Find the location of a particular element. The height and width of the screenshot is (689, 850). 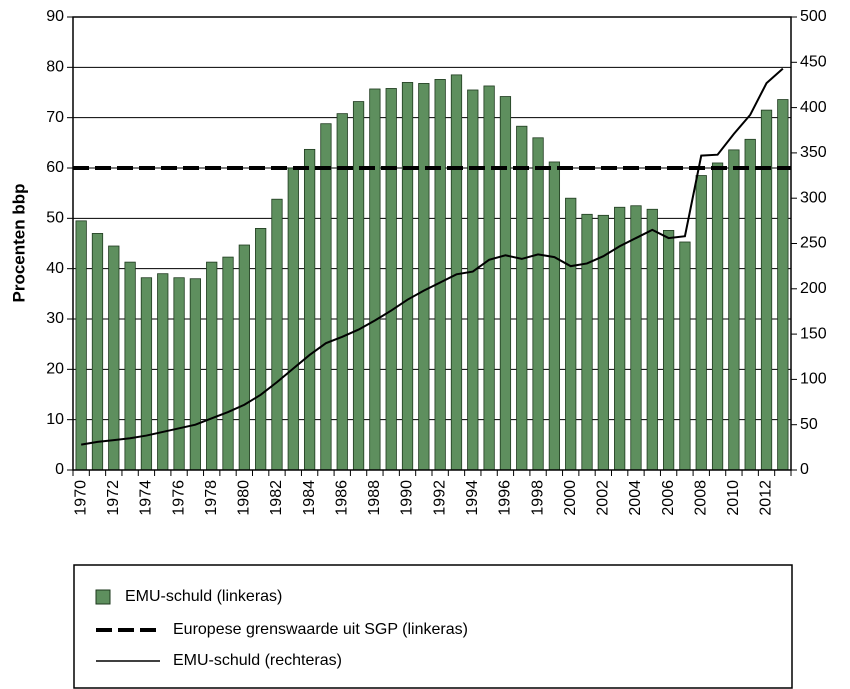

y-tick-label: 50 is located at coordinates (55, 218).